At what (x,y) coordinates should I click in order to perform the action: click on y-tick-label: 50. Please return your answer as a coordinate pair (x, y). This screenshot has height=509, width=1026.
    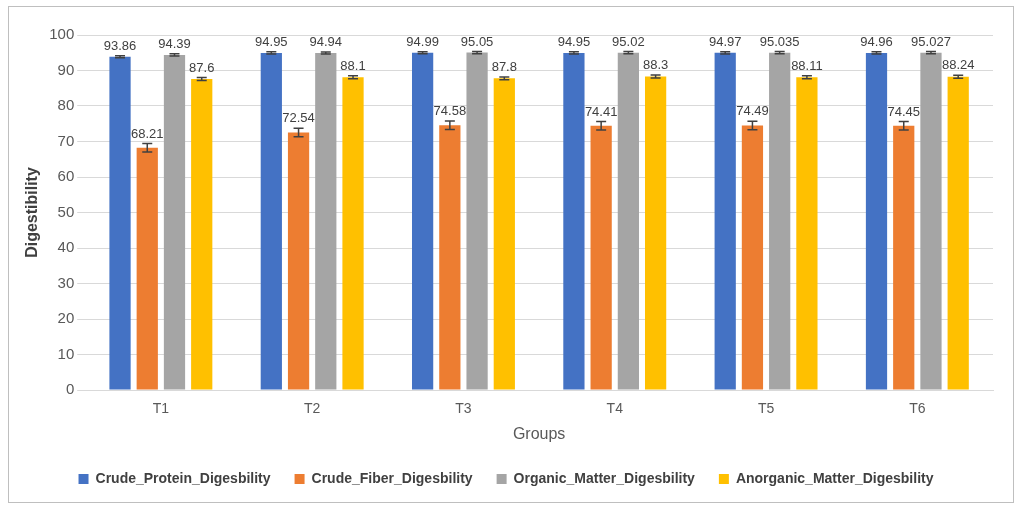
    Looking at the image, I should click on (66, 211).